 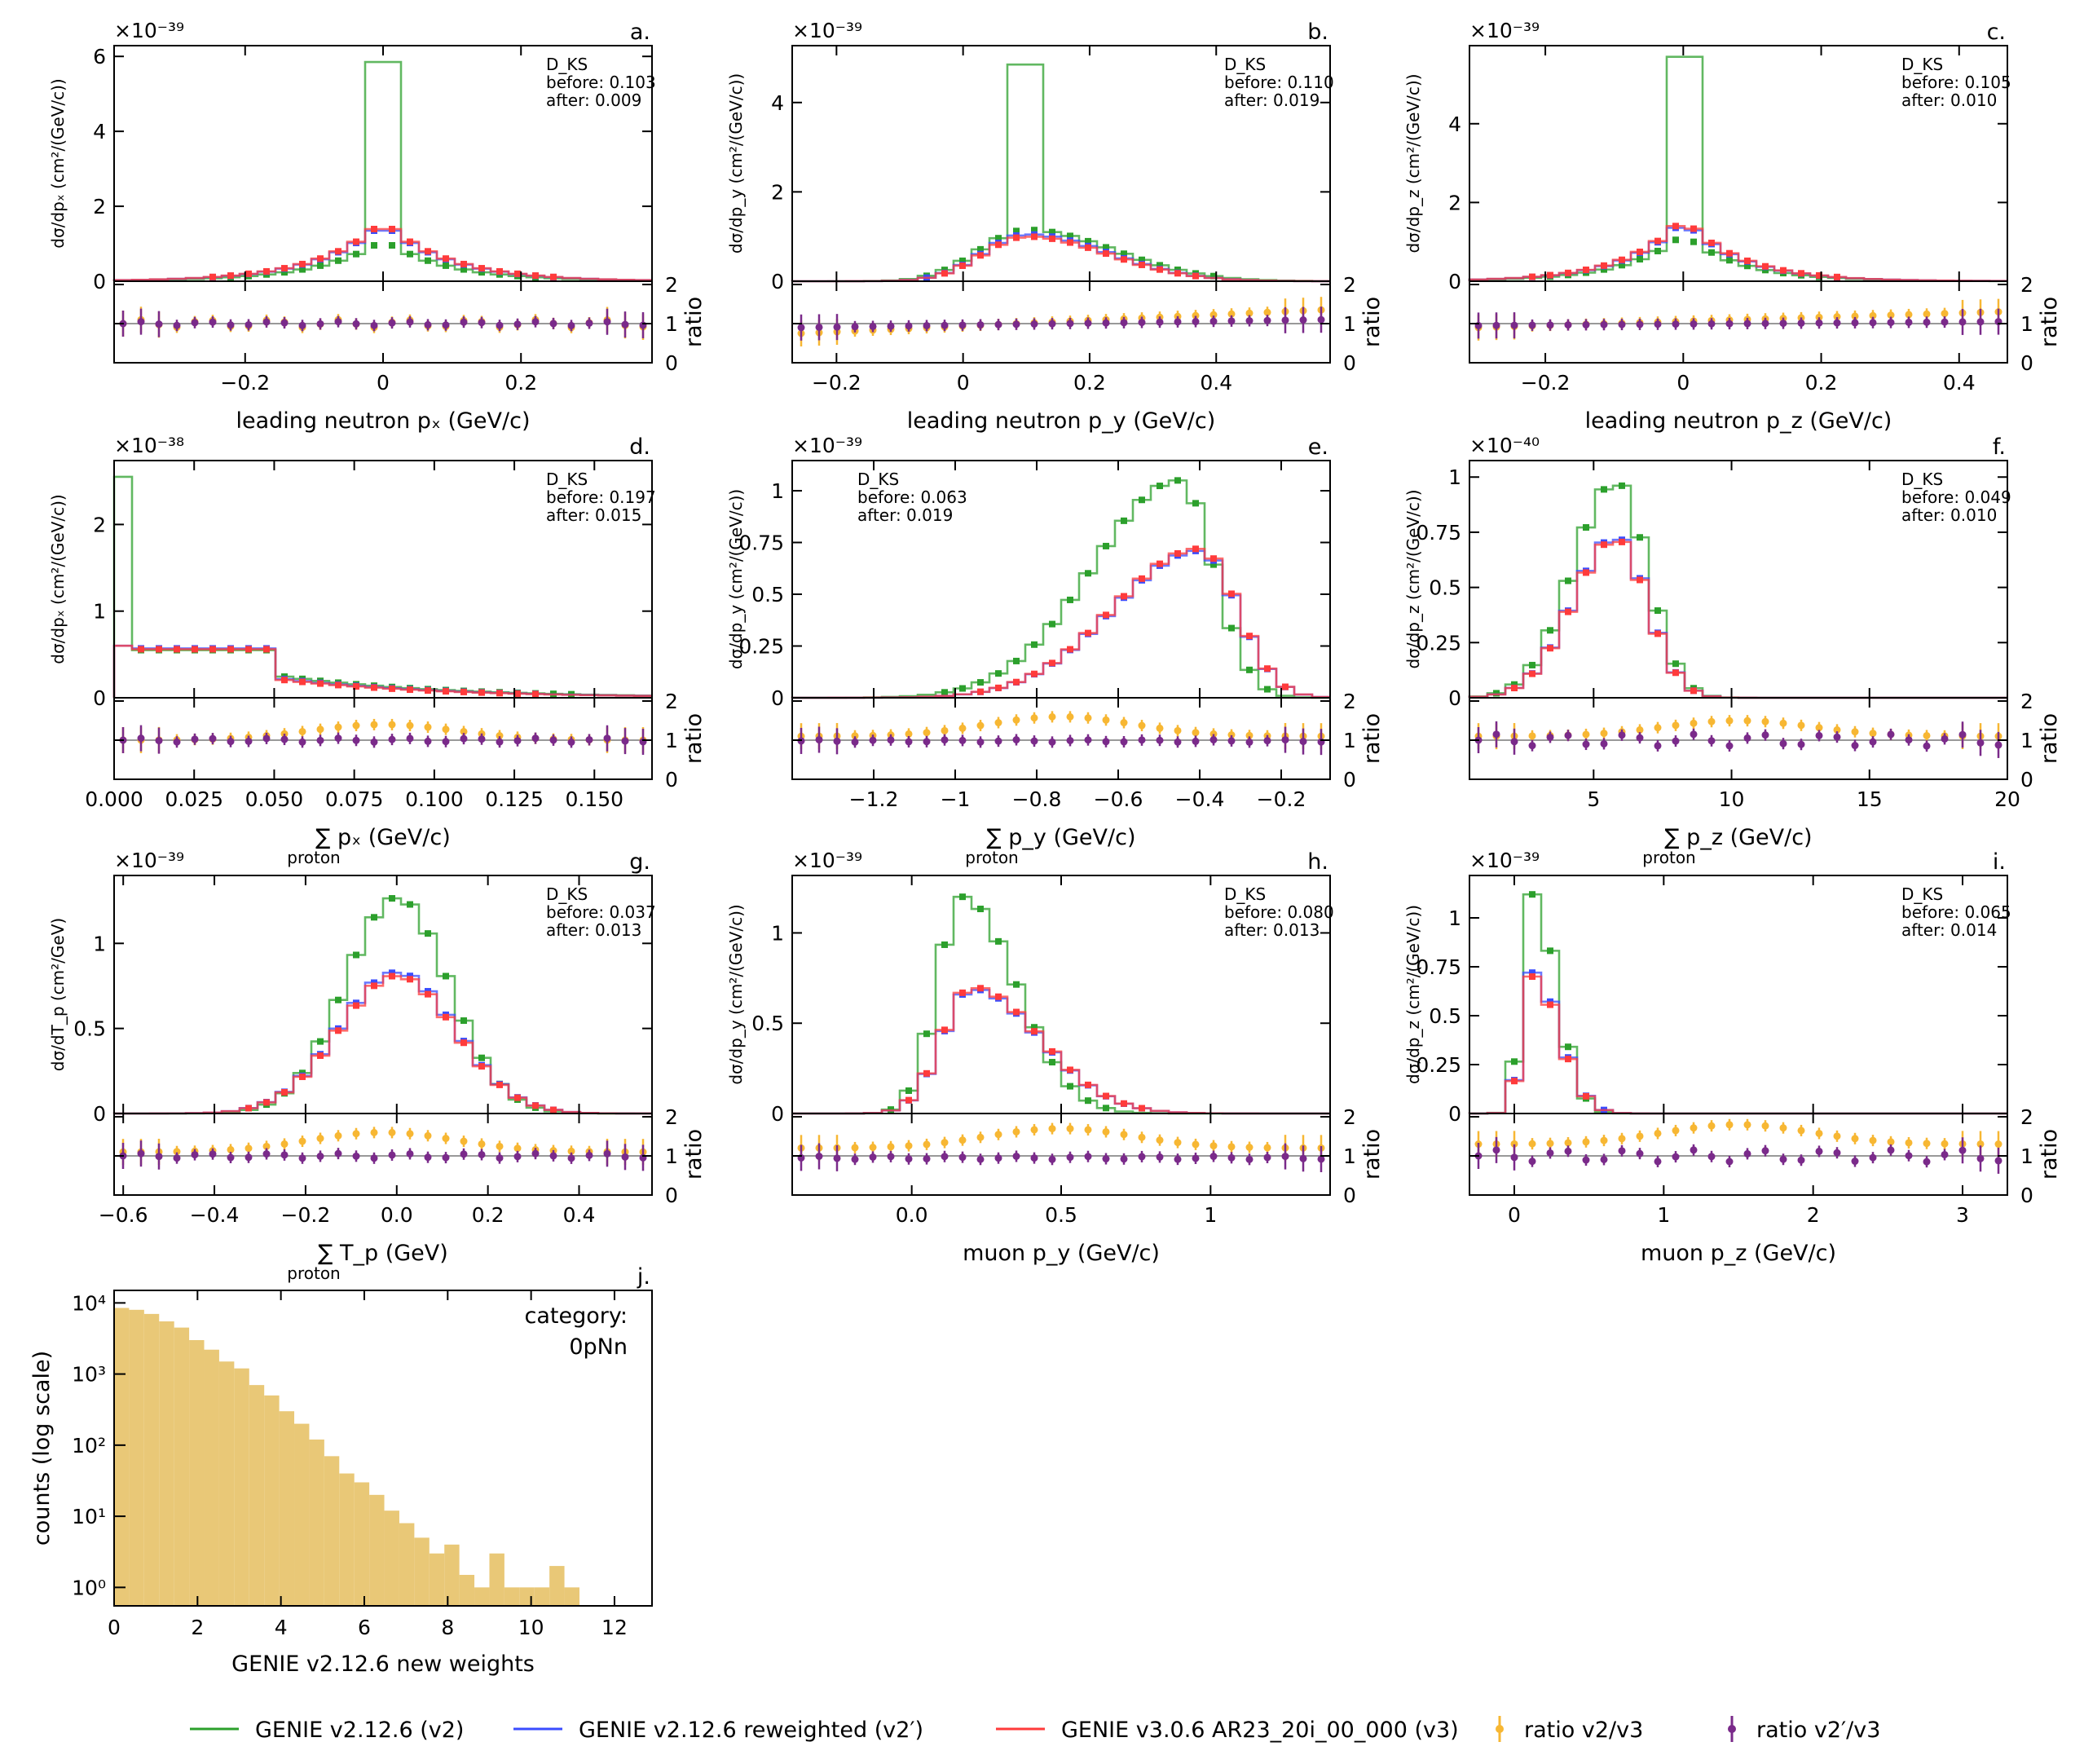 I want to click on ytick-label: 0.25, so click(x=761, y=647).